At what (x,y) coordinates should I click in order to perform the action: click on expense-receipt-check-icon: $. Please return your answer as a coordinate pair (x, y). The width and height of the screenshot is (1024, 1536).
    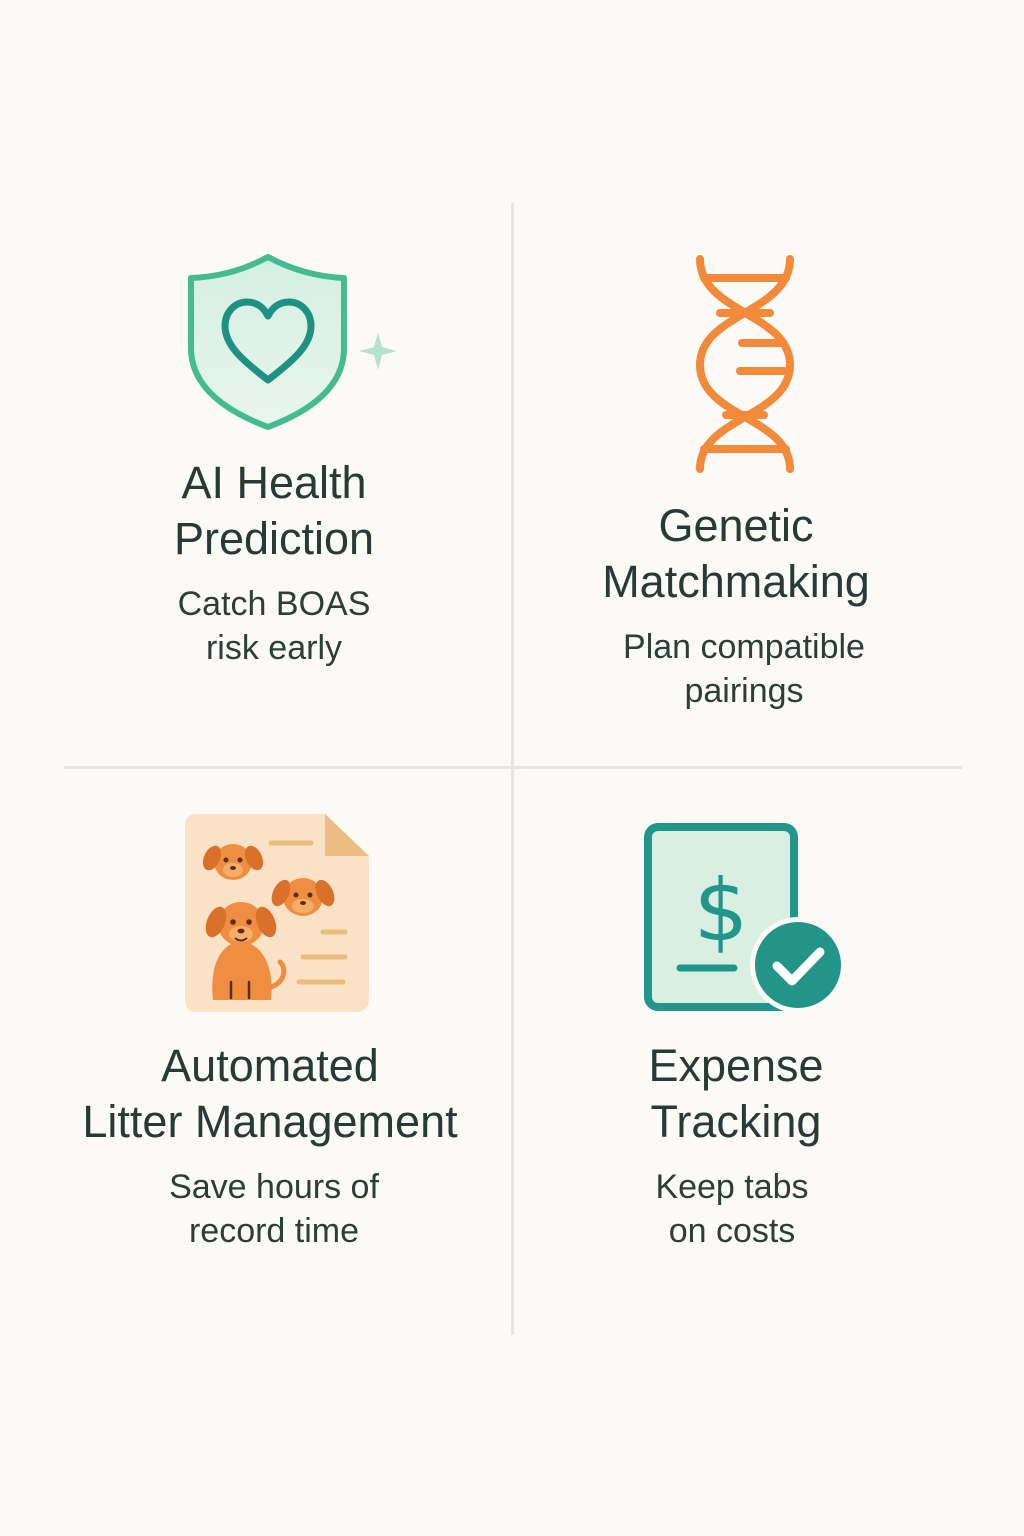
    Looking at the image, I should click on (745, 918).